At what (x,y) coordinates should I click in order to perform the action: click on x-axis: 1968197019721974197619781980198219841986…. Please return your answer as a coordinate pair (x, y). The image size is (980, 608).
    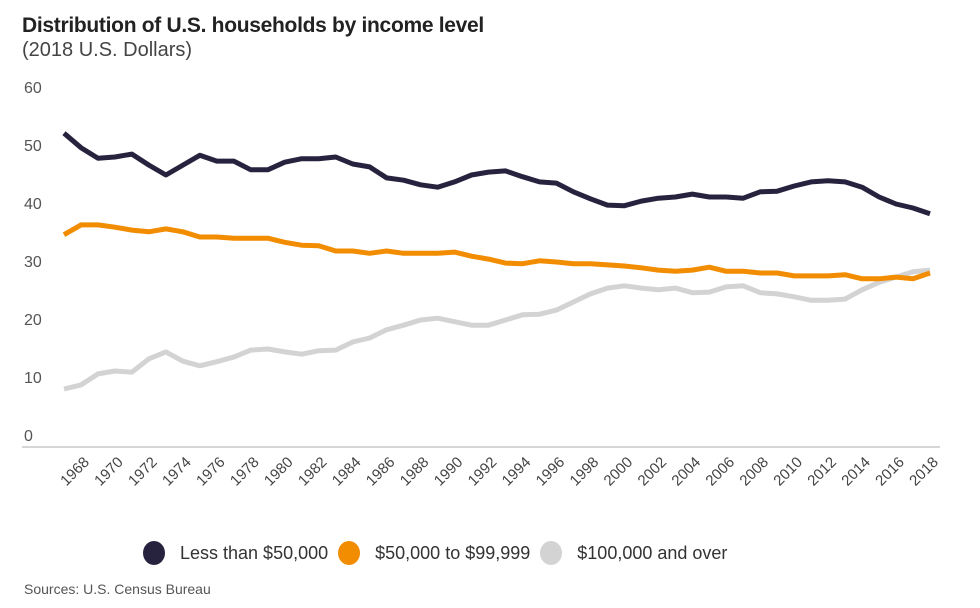
    Looking at the image, I should click on (499, 472).